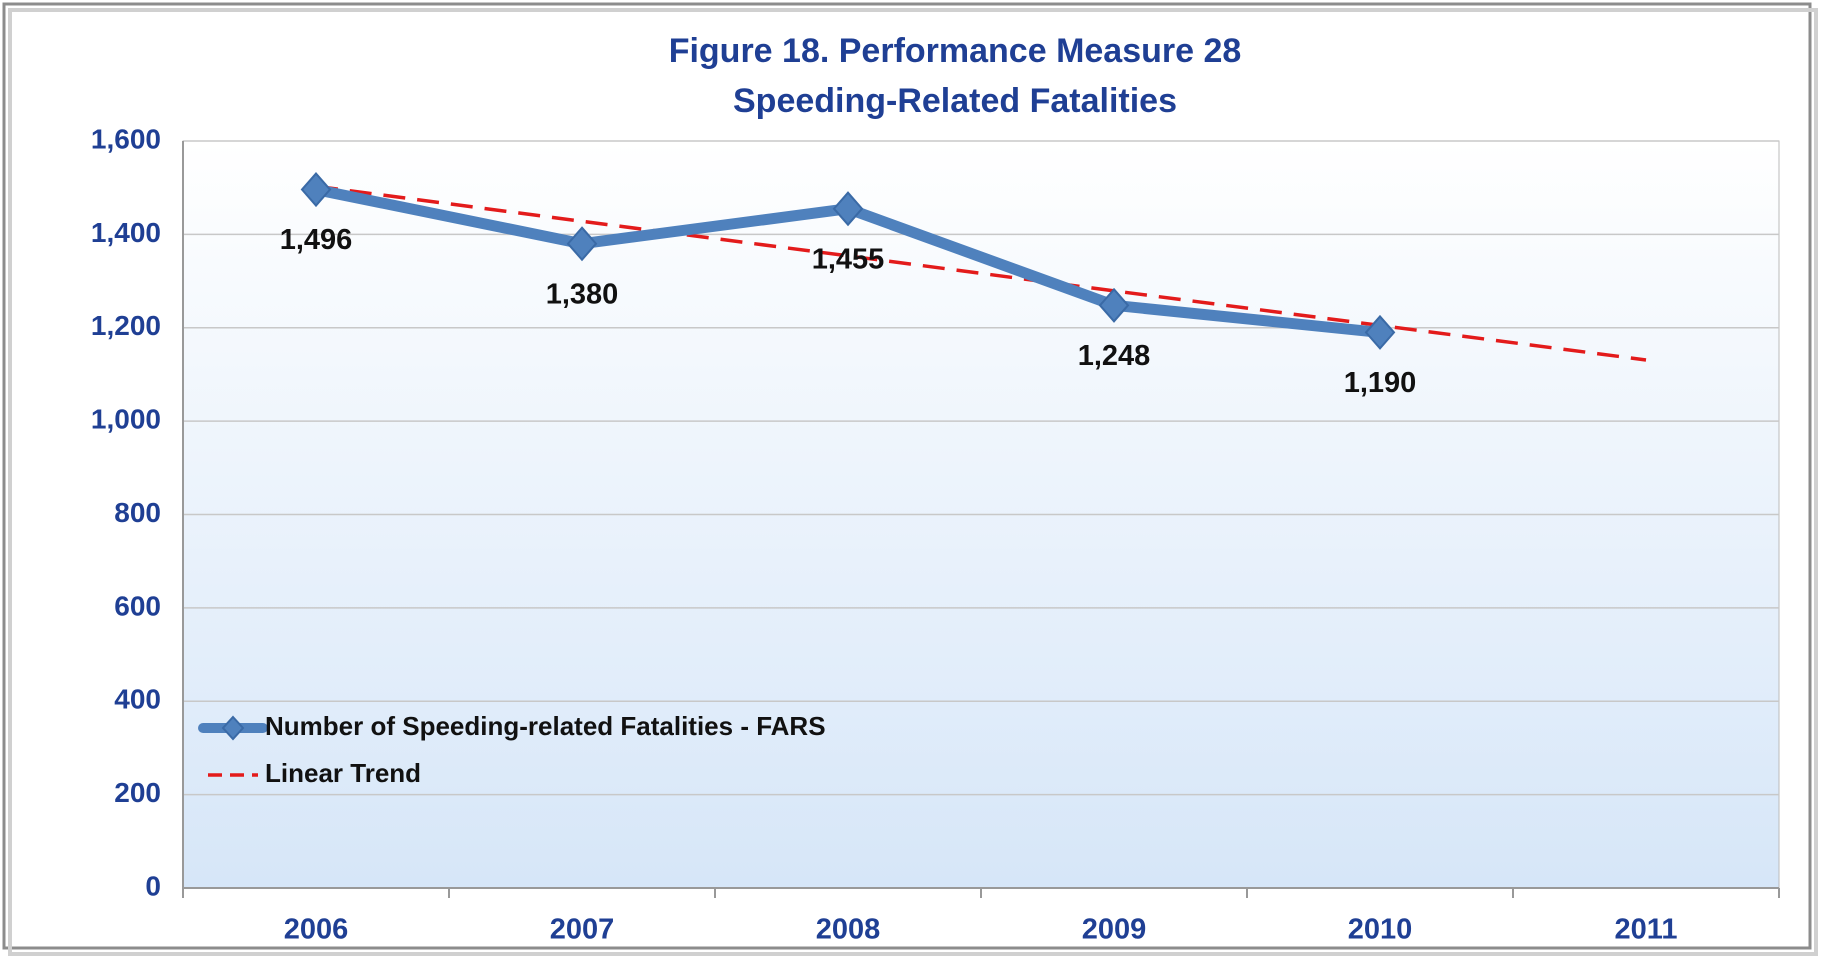  What do you see at coordinates (126, 138) in the screenshot?
I see `y-tick-label: 1,600` at bounding box center [126, 138].